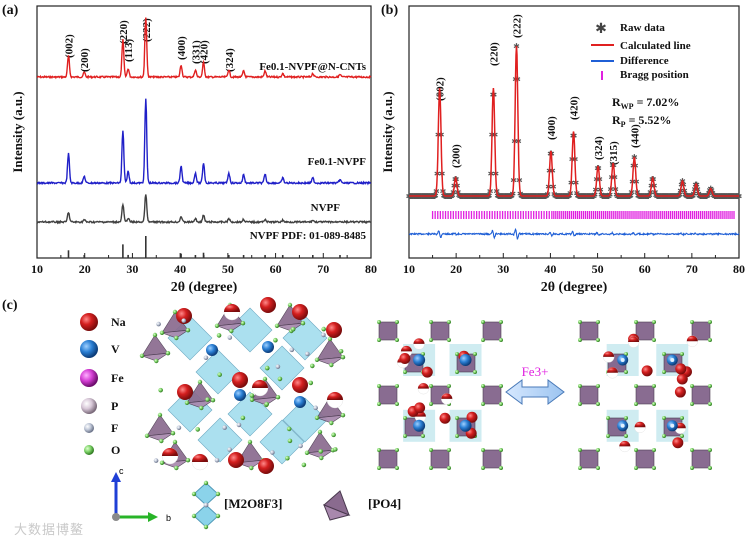  What do you see at coordinates (37, 269) in the screenshot?
I see `panel-a-xtick-label: 10` at bounding box center [37, 269].